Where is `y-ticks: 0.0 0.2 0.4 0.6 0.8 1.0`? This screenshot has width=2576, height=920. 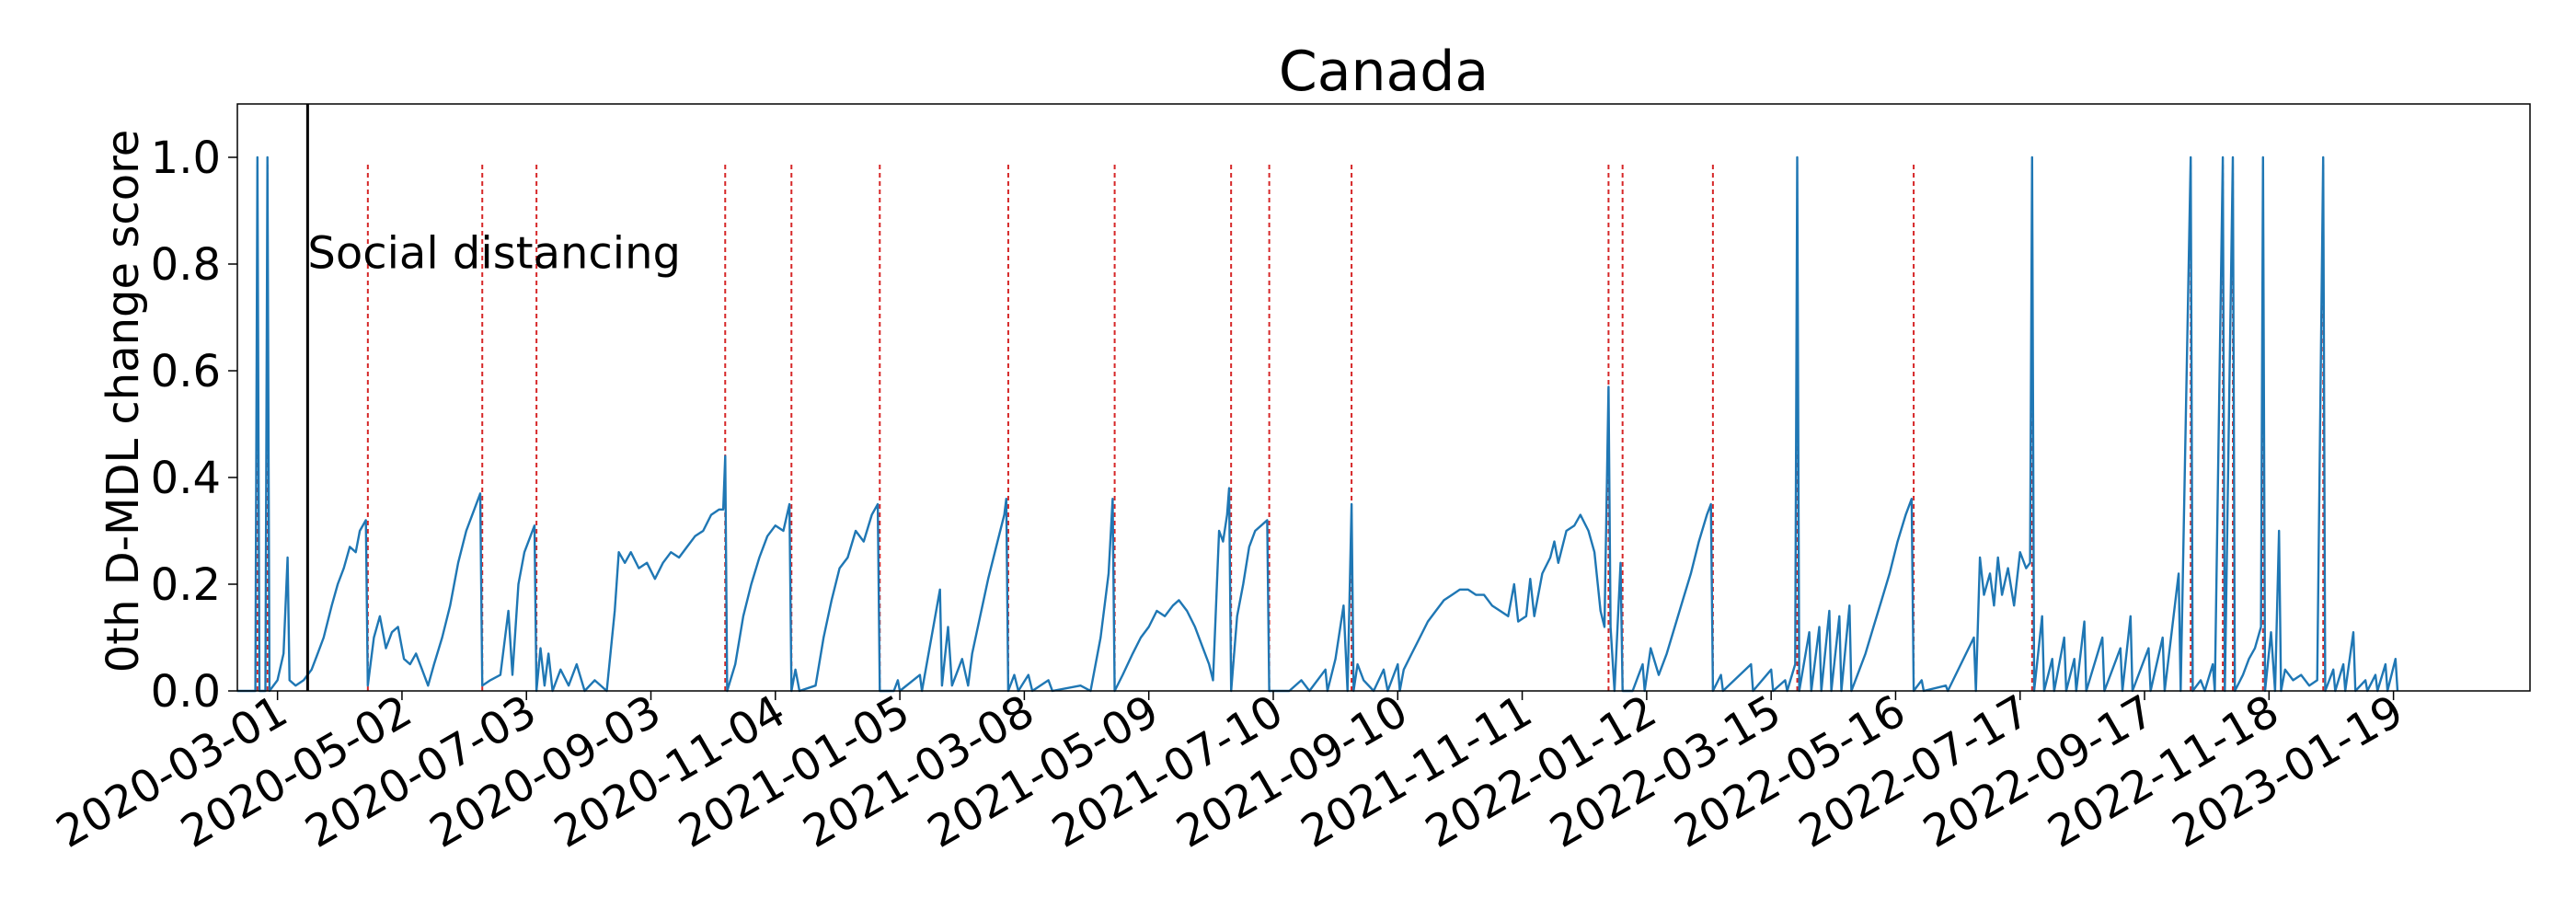
y-ticks: 0.0 0.2 0.4 0.6 0.8 1.0 is located at coordinates (194, 425).